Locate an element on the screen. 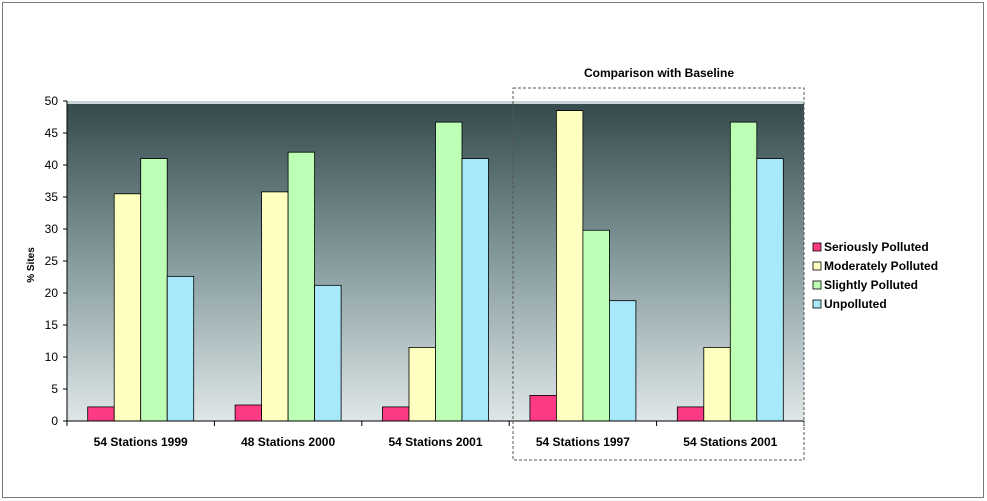 This screenshot has height=501, width=987. plot-top-band is located at coordinates (435, 102).